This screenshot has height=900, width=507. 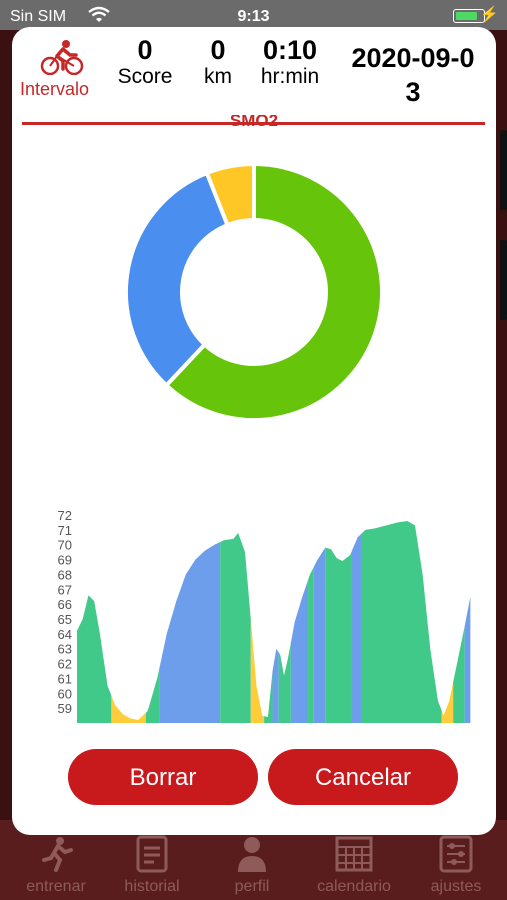 What do you see at coordinates (152, 886) in the screenshot?
I see `tab-label: historial` at bounding box center [152, 886].